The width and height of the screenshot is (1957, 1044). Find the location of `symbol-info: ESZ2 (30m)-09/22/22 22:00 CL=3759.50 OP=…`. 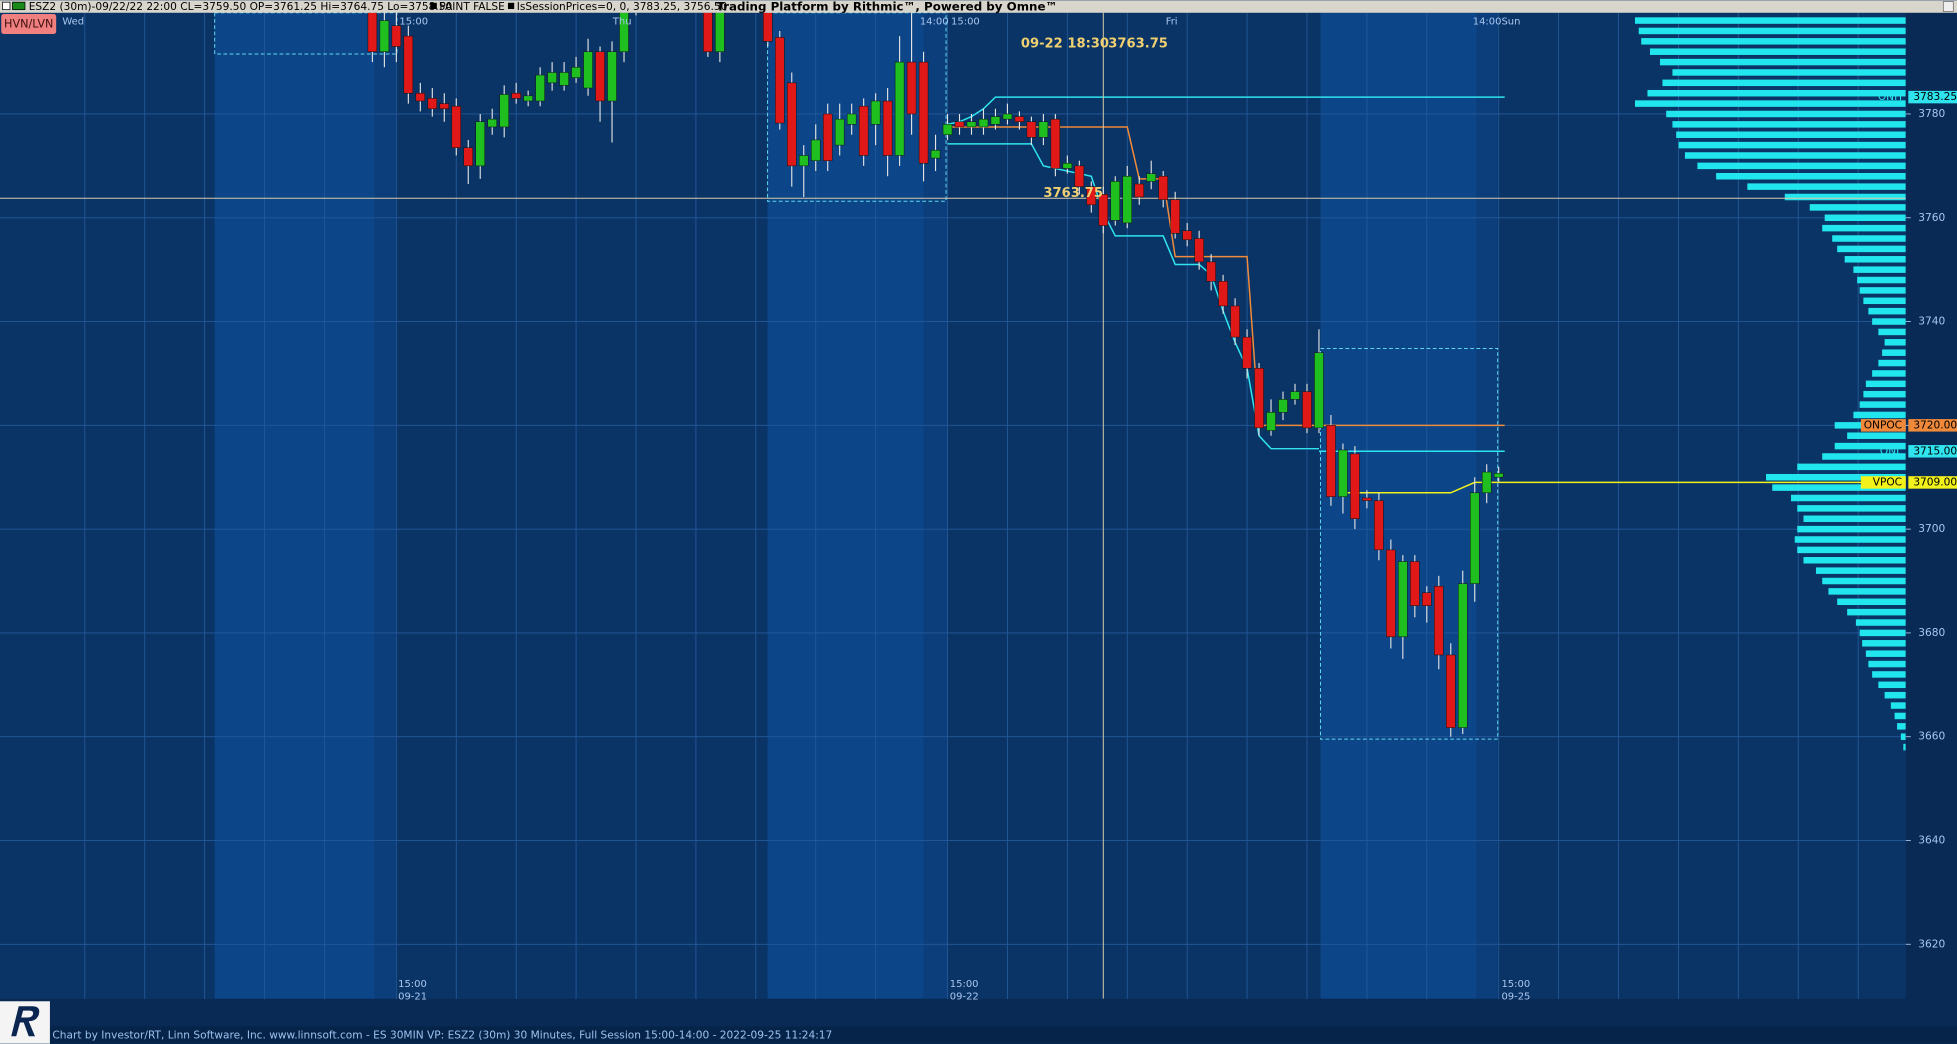

symbol-info: ESZ2 (30m)-09/22/22 22:00 CL=3759.50 OP=… is located at coordinates (241, 7).